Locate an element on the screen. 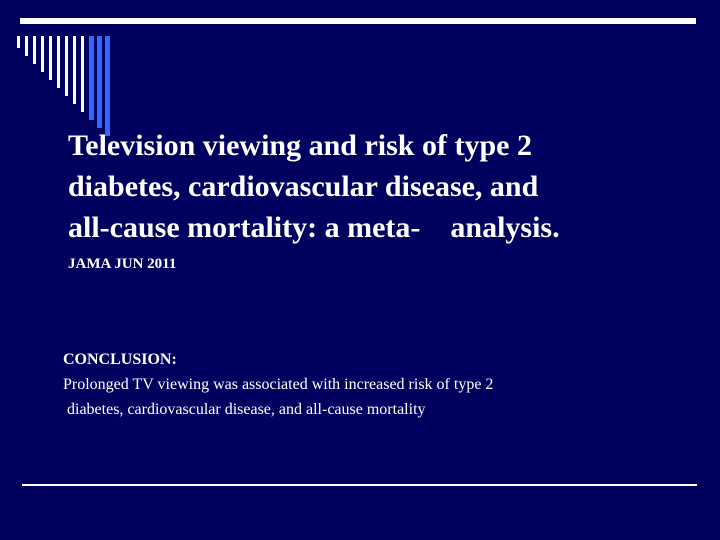 The width and height of the screenshot is (720, 540). conclusion-heading: CONCLUSION: is located at coordinates (120, 359).